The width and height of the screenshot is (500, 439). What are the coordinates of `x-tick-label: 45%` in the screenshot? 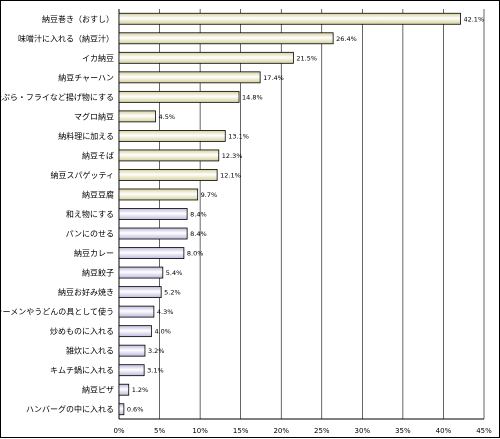 It's located at (484, 431).